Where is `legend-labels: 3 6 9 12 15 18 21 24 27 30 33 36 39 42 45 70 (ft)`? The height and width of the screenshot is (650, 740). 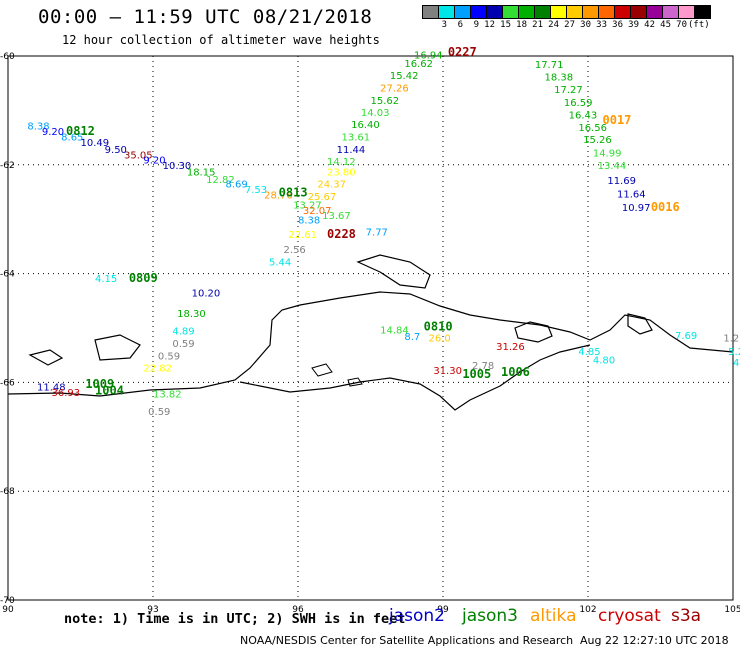
legend-labels: 3 6 9 12 15 18 21 24 27 30 33 36 39 42 45 70 (ft) is located at coordinates (575, 26).